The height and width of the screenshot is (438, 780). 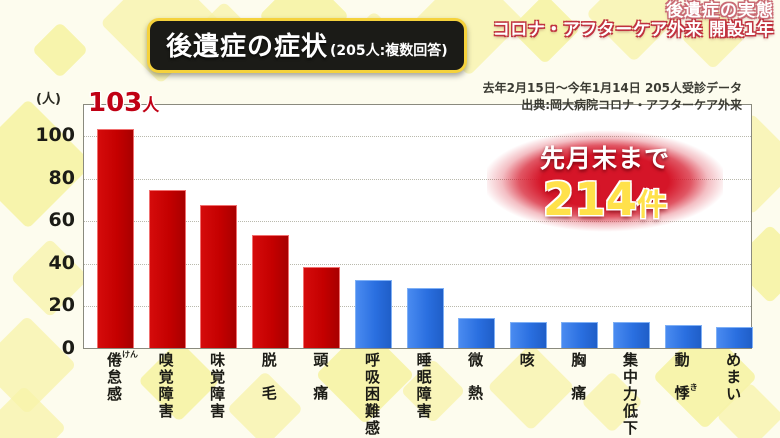 What do you see at coordinates (389, 51) in the screenshot?
I see `page-title-sub: (205人:複数回答)` at bounding box center [389, 51].